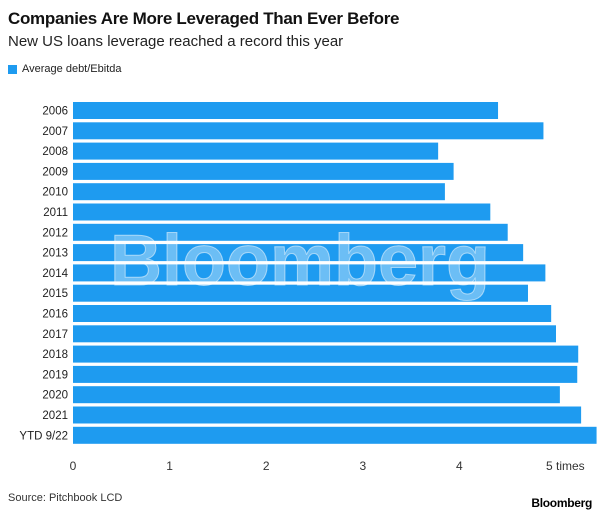  What do you see at coordinates (300, 293) in the screenshot?
I see `bar-2015` at bounding box center [300, 293].